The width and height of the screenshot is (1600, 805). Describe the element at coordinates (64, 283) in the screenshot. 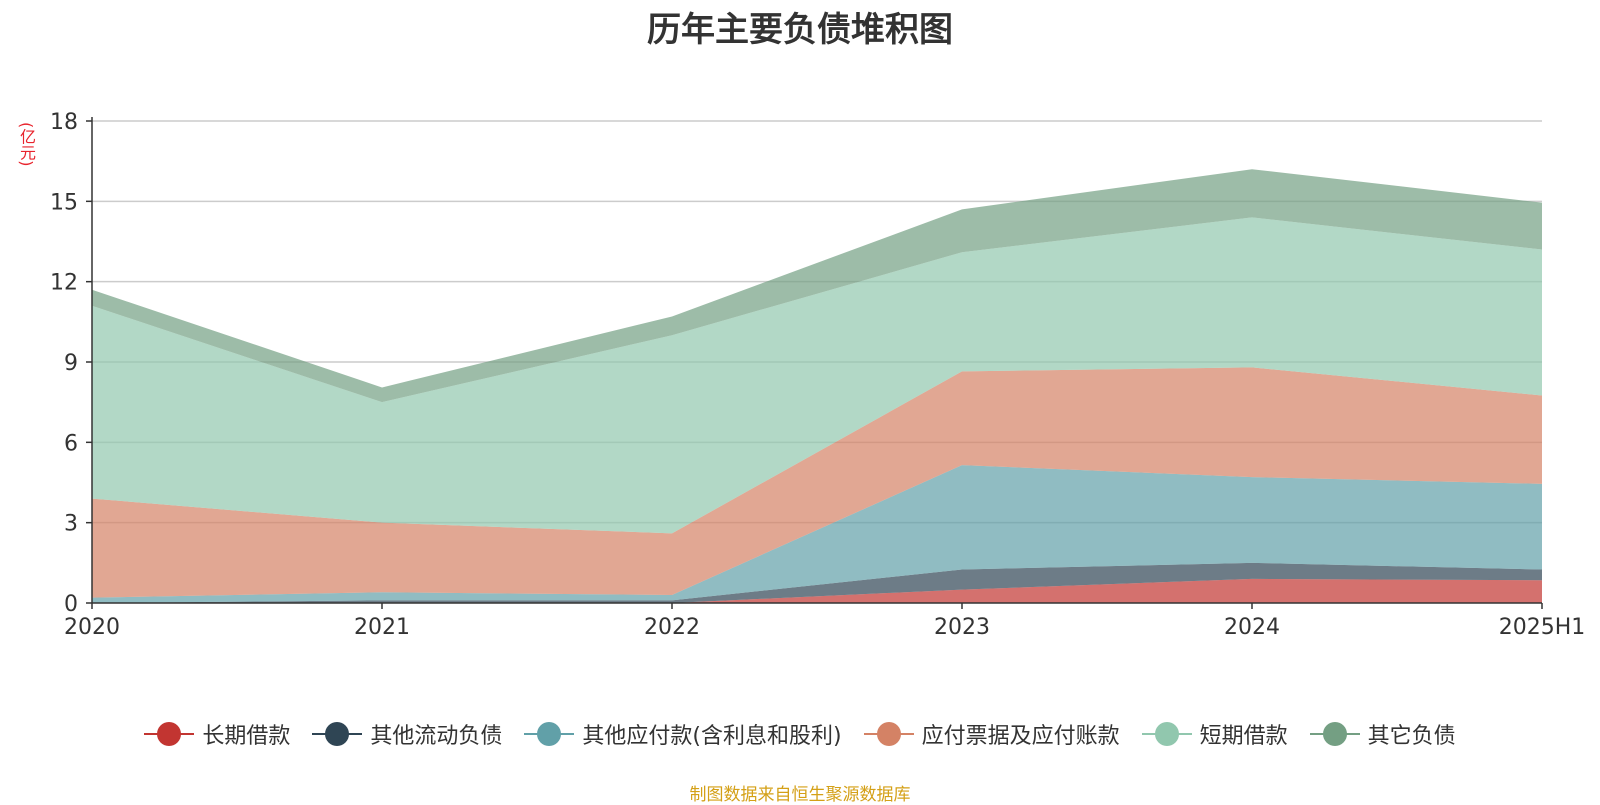

I see `y-tick-label: 12` at that location.